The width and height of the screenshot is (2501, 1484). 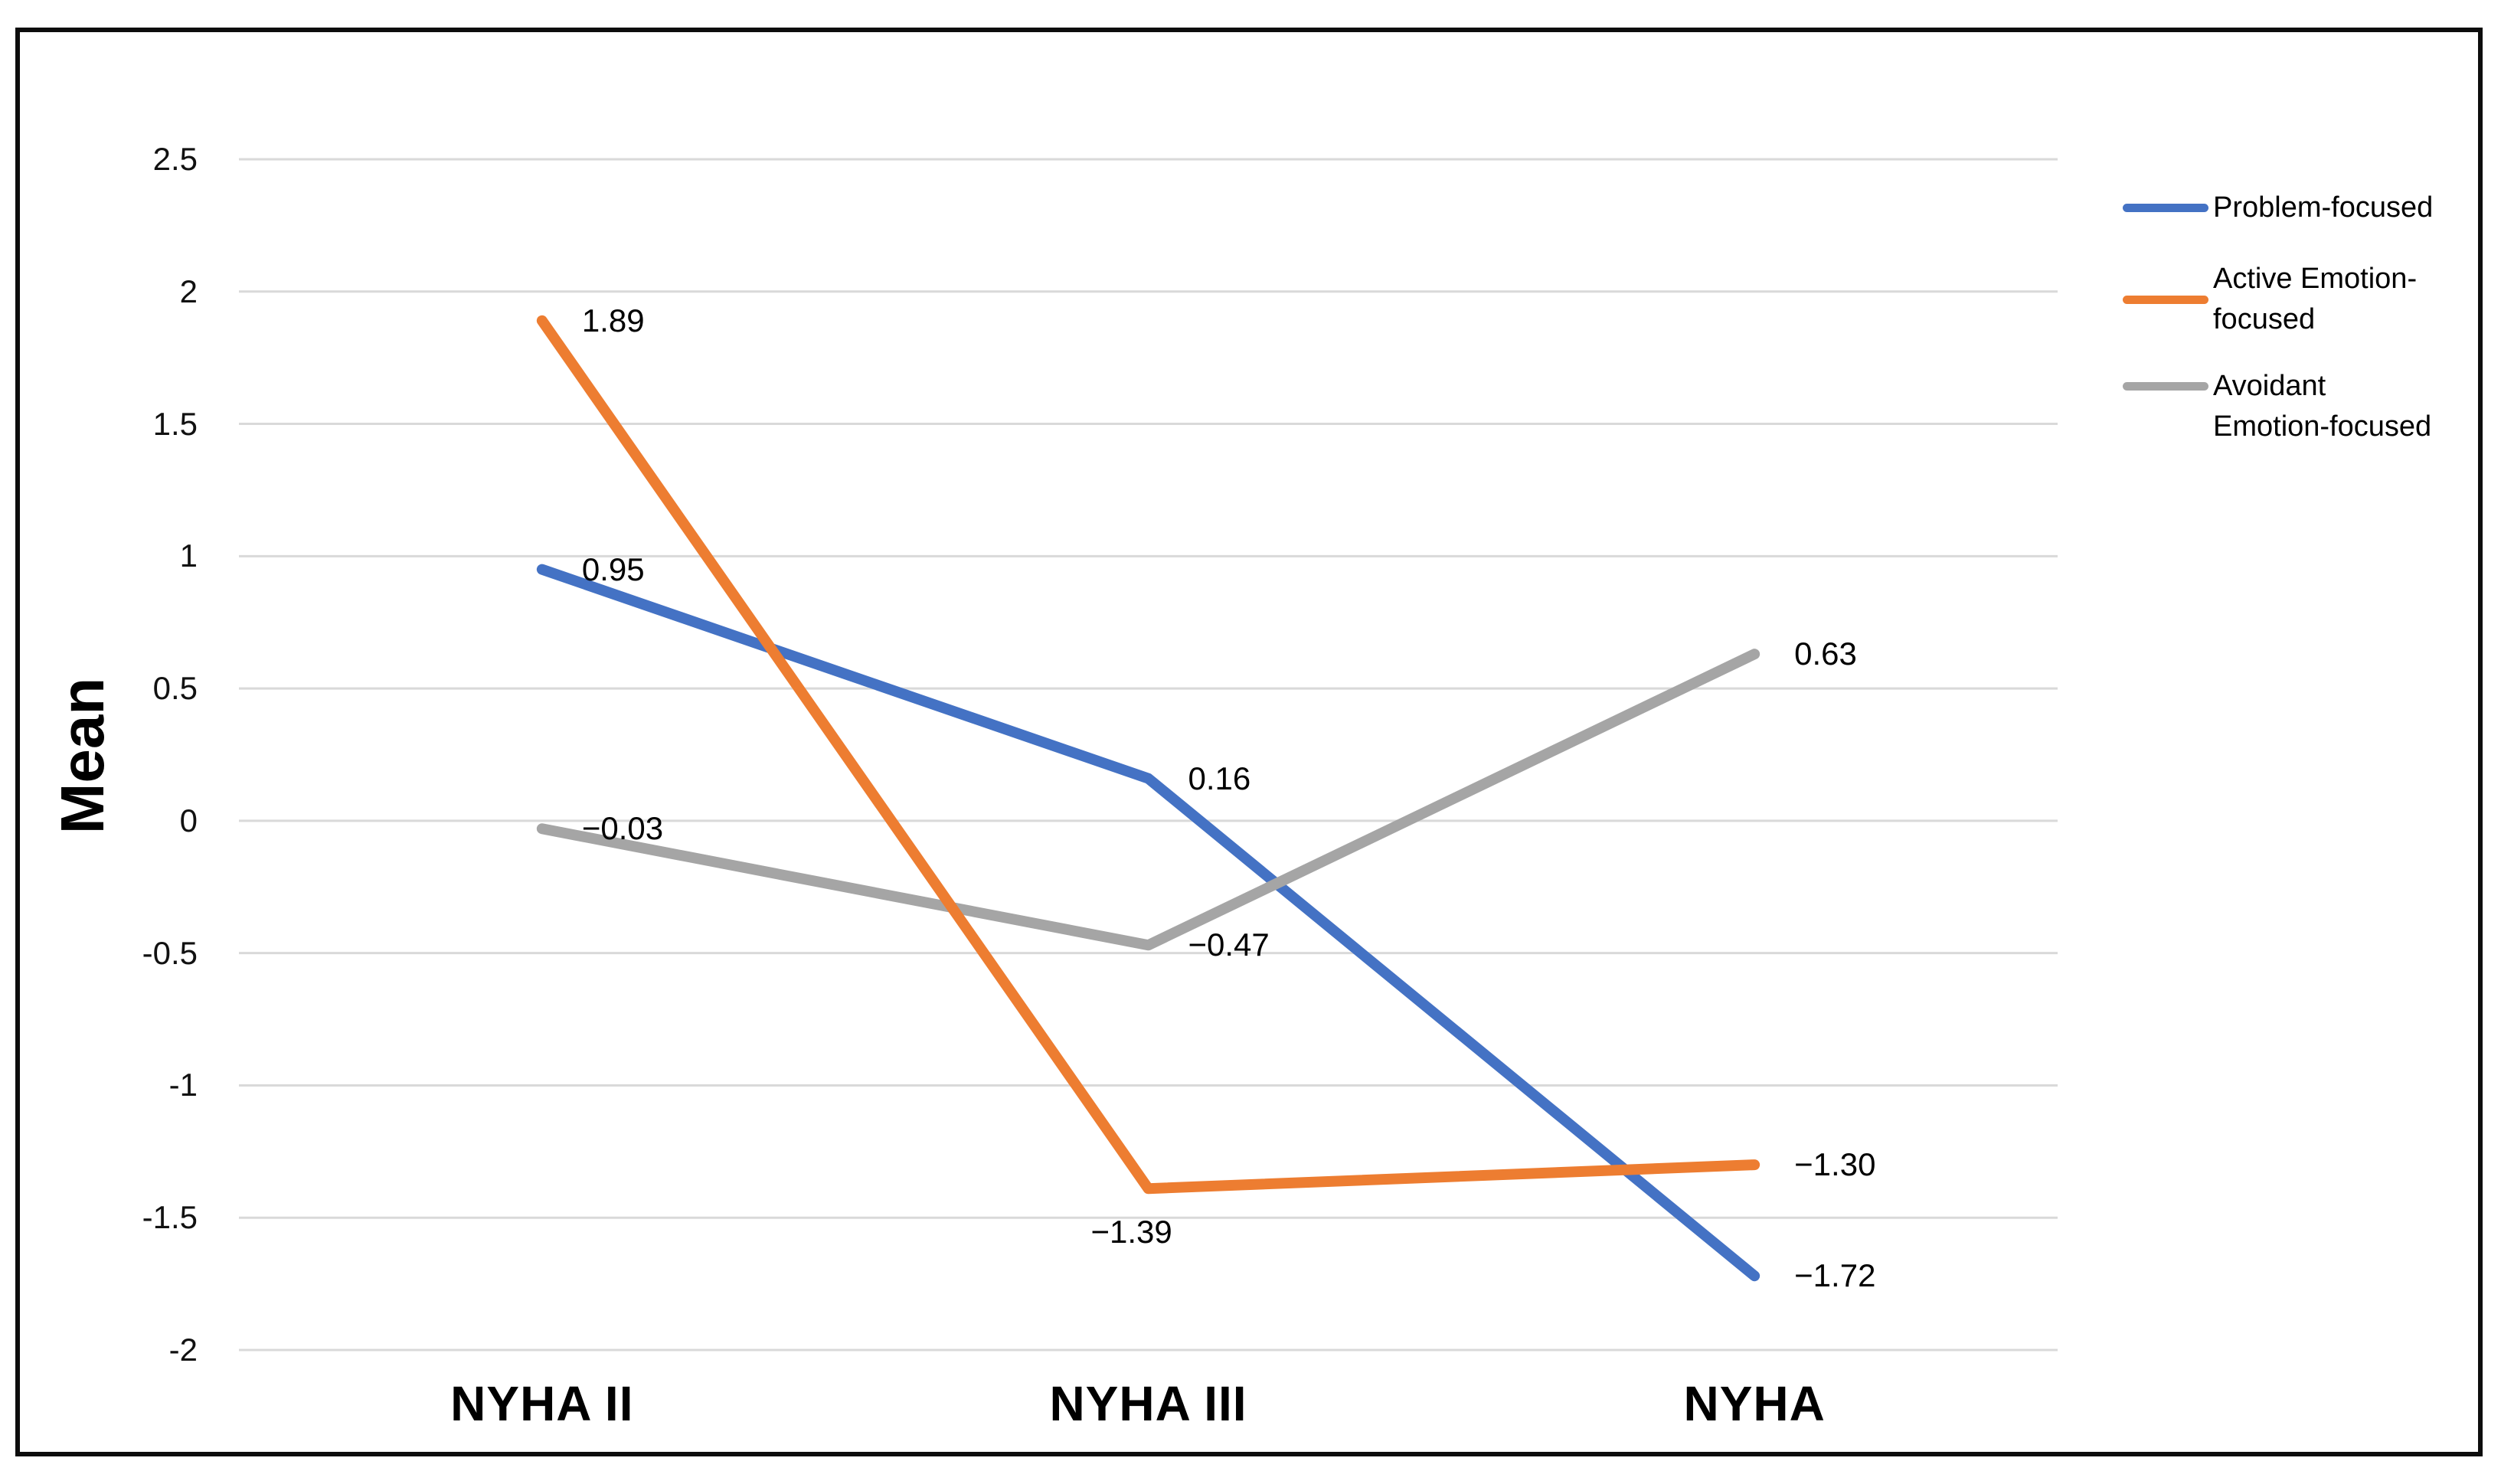 I want to click on y-tick-label: 1, so click(x=188, y=556).